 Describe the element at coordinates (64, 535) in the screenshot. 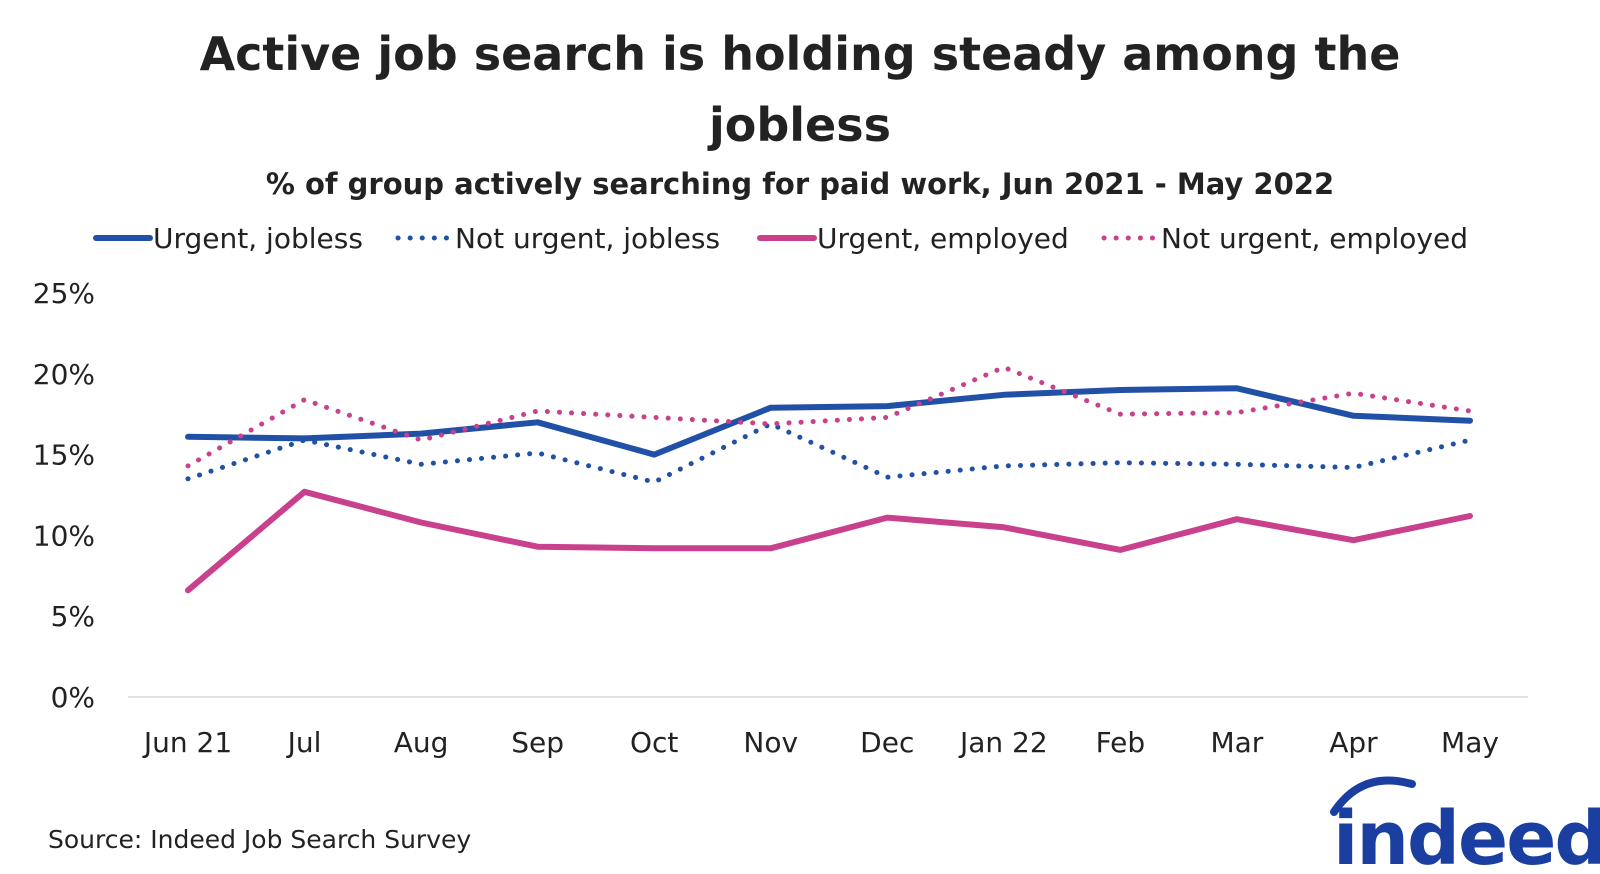

I see `y-tick-label: 10%` at that location.